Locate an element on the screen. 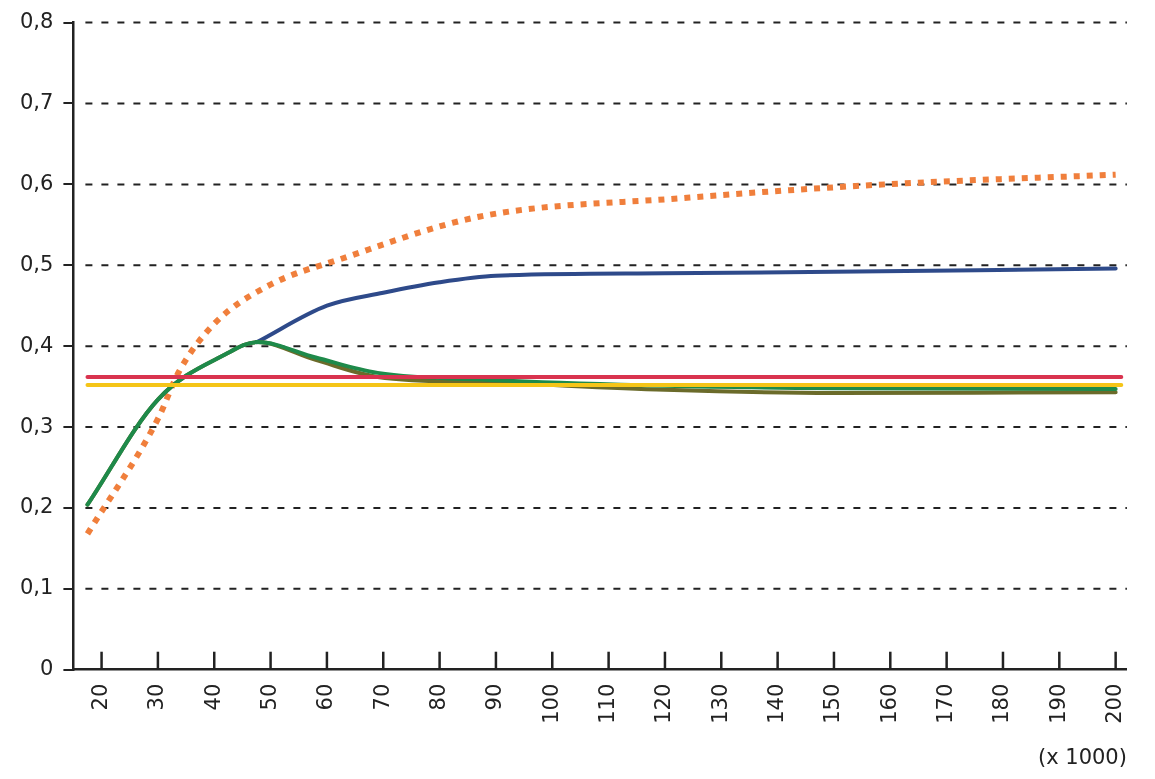 This screenshot has width=1155, height=779. y-tick-label: 0 is located at coordinates (47, 668).